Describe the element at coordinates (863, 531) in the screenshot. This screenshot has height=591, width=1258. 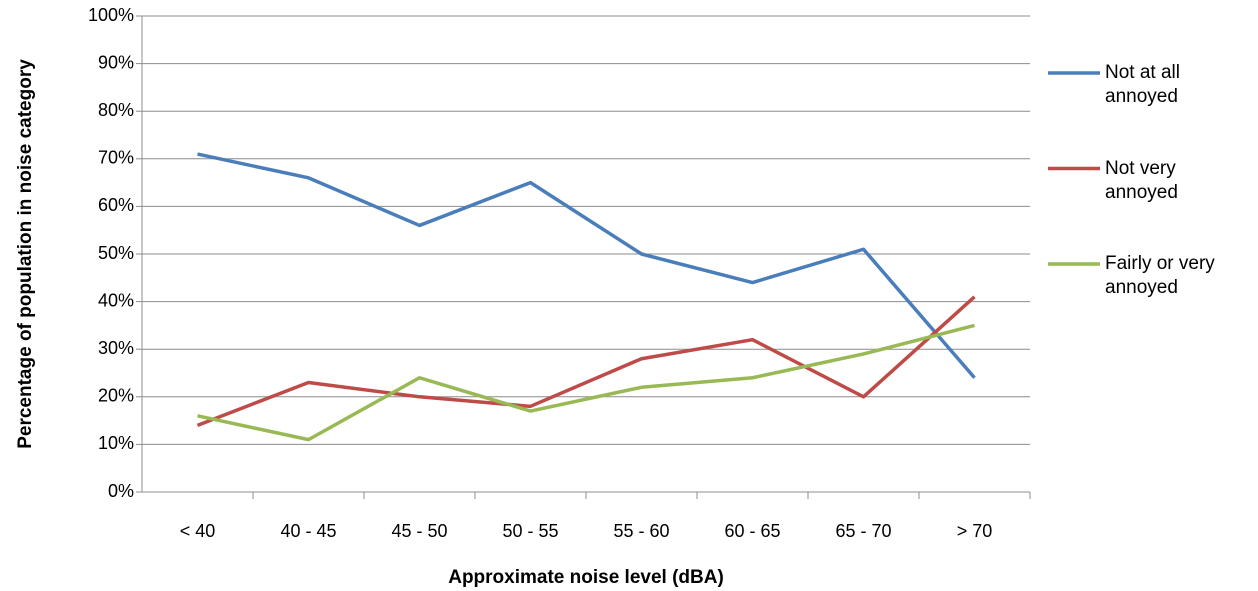
I see `x-tick-label: 65 - 70` at that location.